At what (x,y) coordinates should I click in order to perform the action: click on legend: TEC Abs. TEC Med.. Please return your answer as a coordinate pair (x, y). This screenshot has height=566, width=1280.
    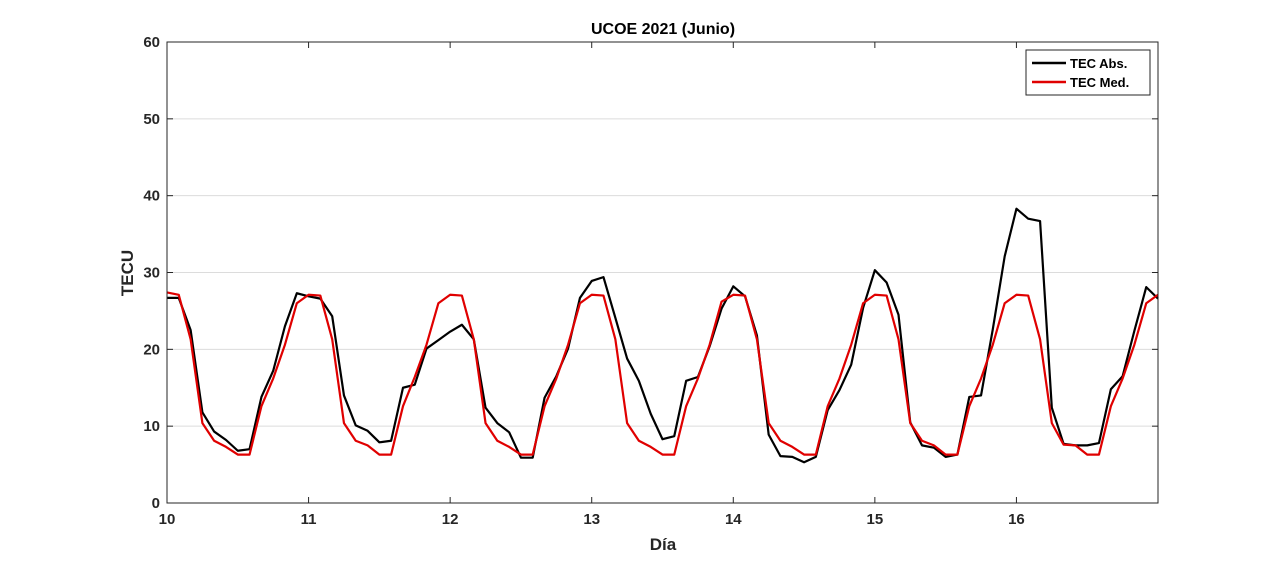
    Looking at the image, I should click on (1088, 72).